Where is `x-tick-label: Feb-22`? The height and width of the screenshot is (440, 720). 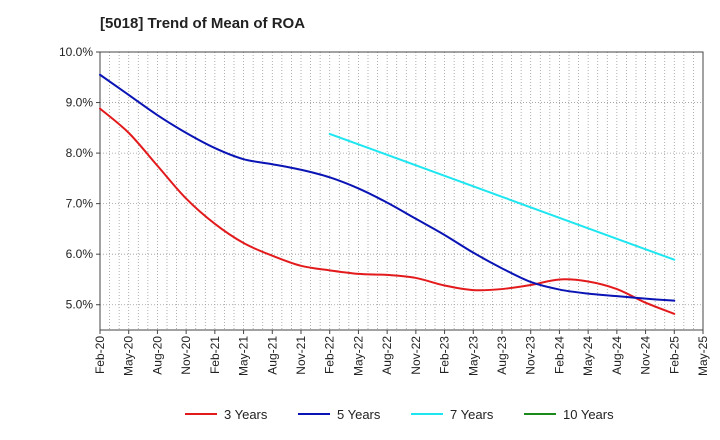
x-tick-label: Feb-22 is located at coordinates (330, 355).